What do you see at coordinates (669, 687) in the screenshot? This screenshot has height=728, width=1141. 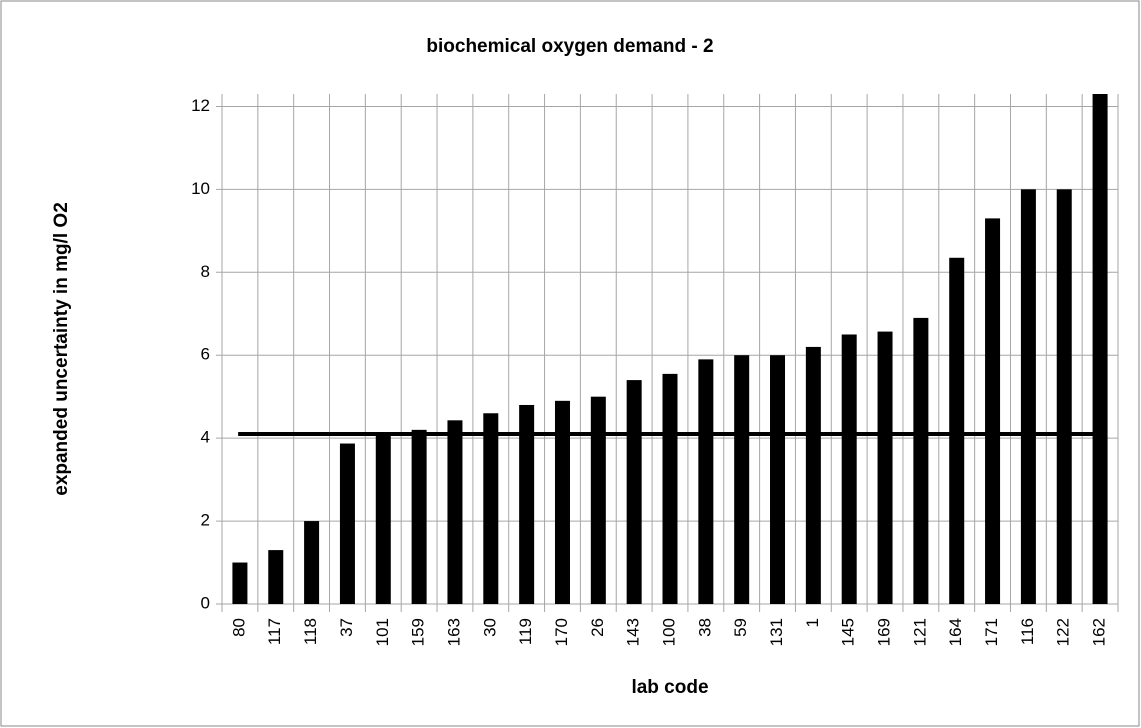 I see `x-axis-label: lab code` at bounding box center [669, 687].